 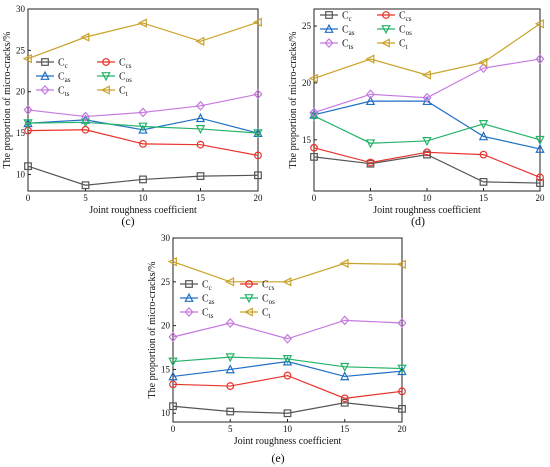 I want to click on y-tick-label: 10, so click(x=166, y=413).